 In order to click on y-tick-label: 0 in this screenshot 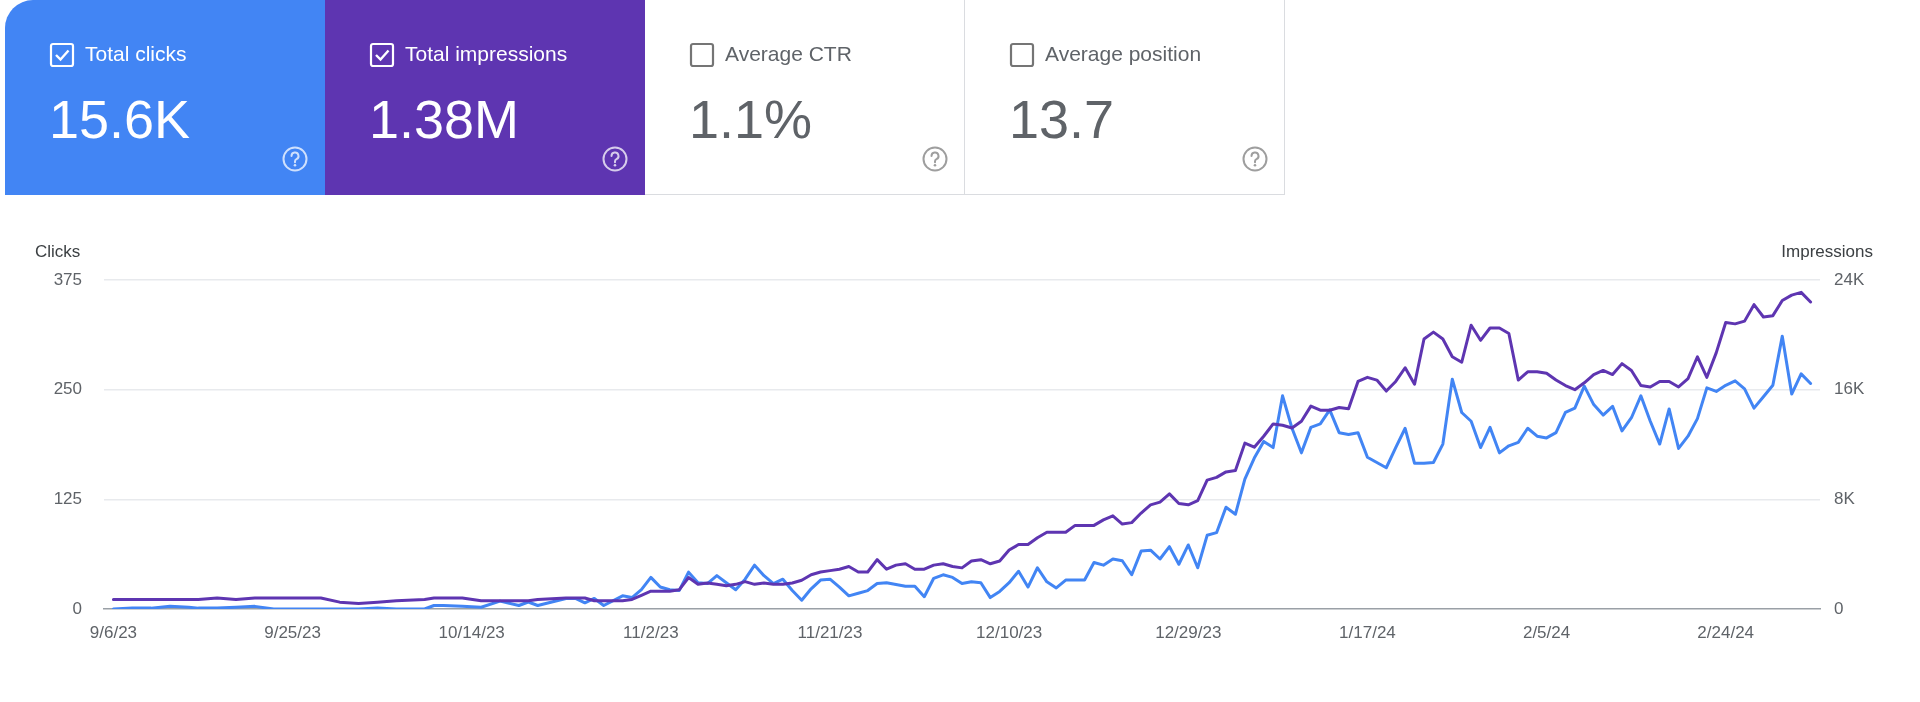, I will do `click(77, 608)`.